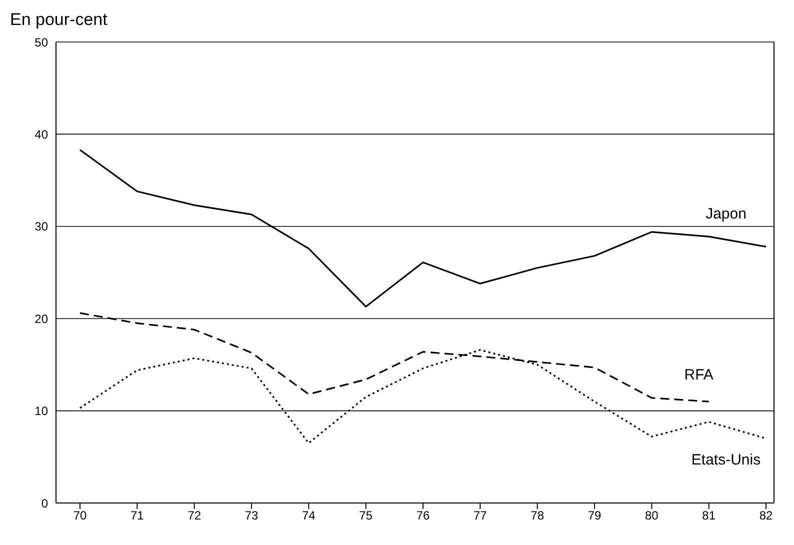  Describe the element at coordinates (595, 515) in the screenshot. I see `x-tick-label: 79` at that location.